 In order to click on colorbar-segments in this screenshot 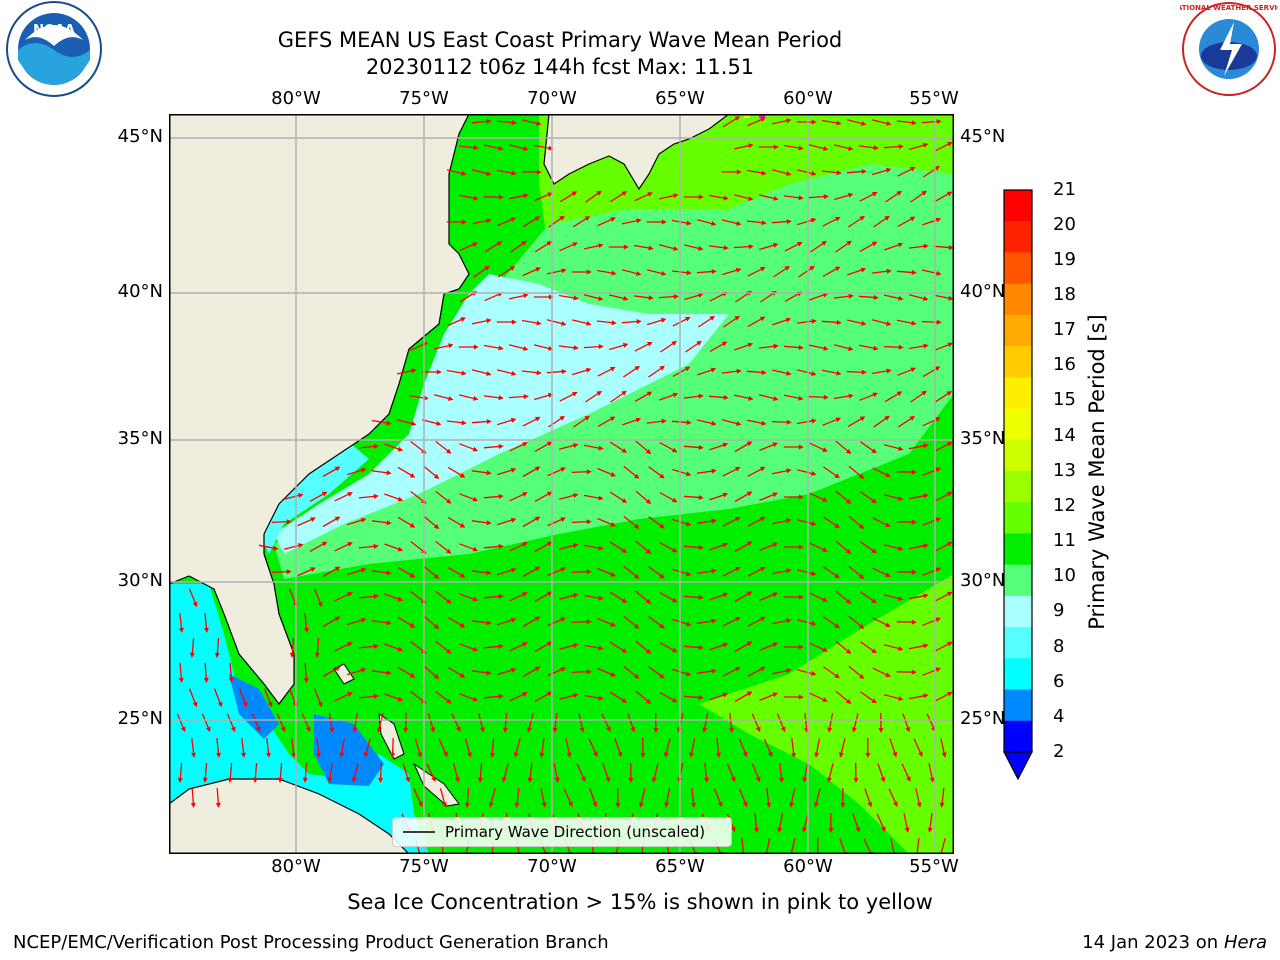, I will do `click(1018, 471)`.